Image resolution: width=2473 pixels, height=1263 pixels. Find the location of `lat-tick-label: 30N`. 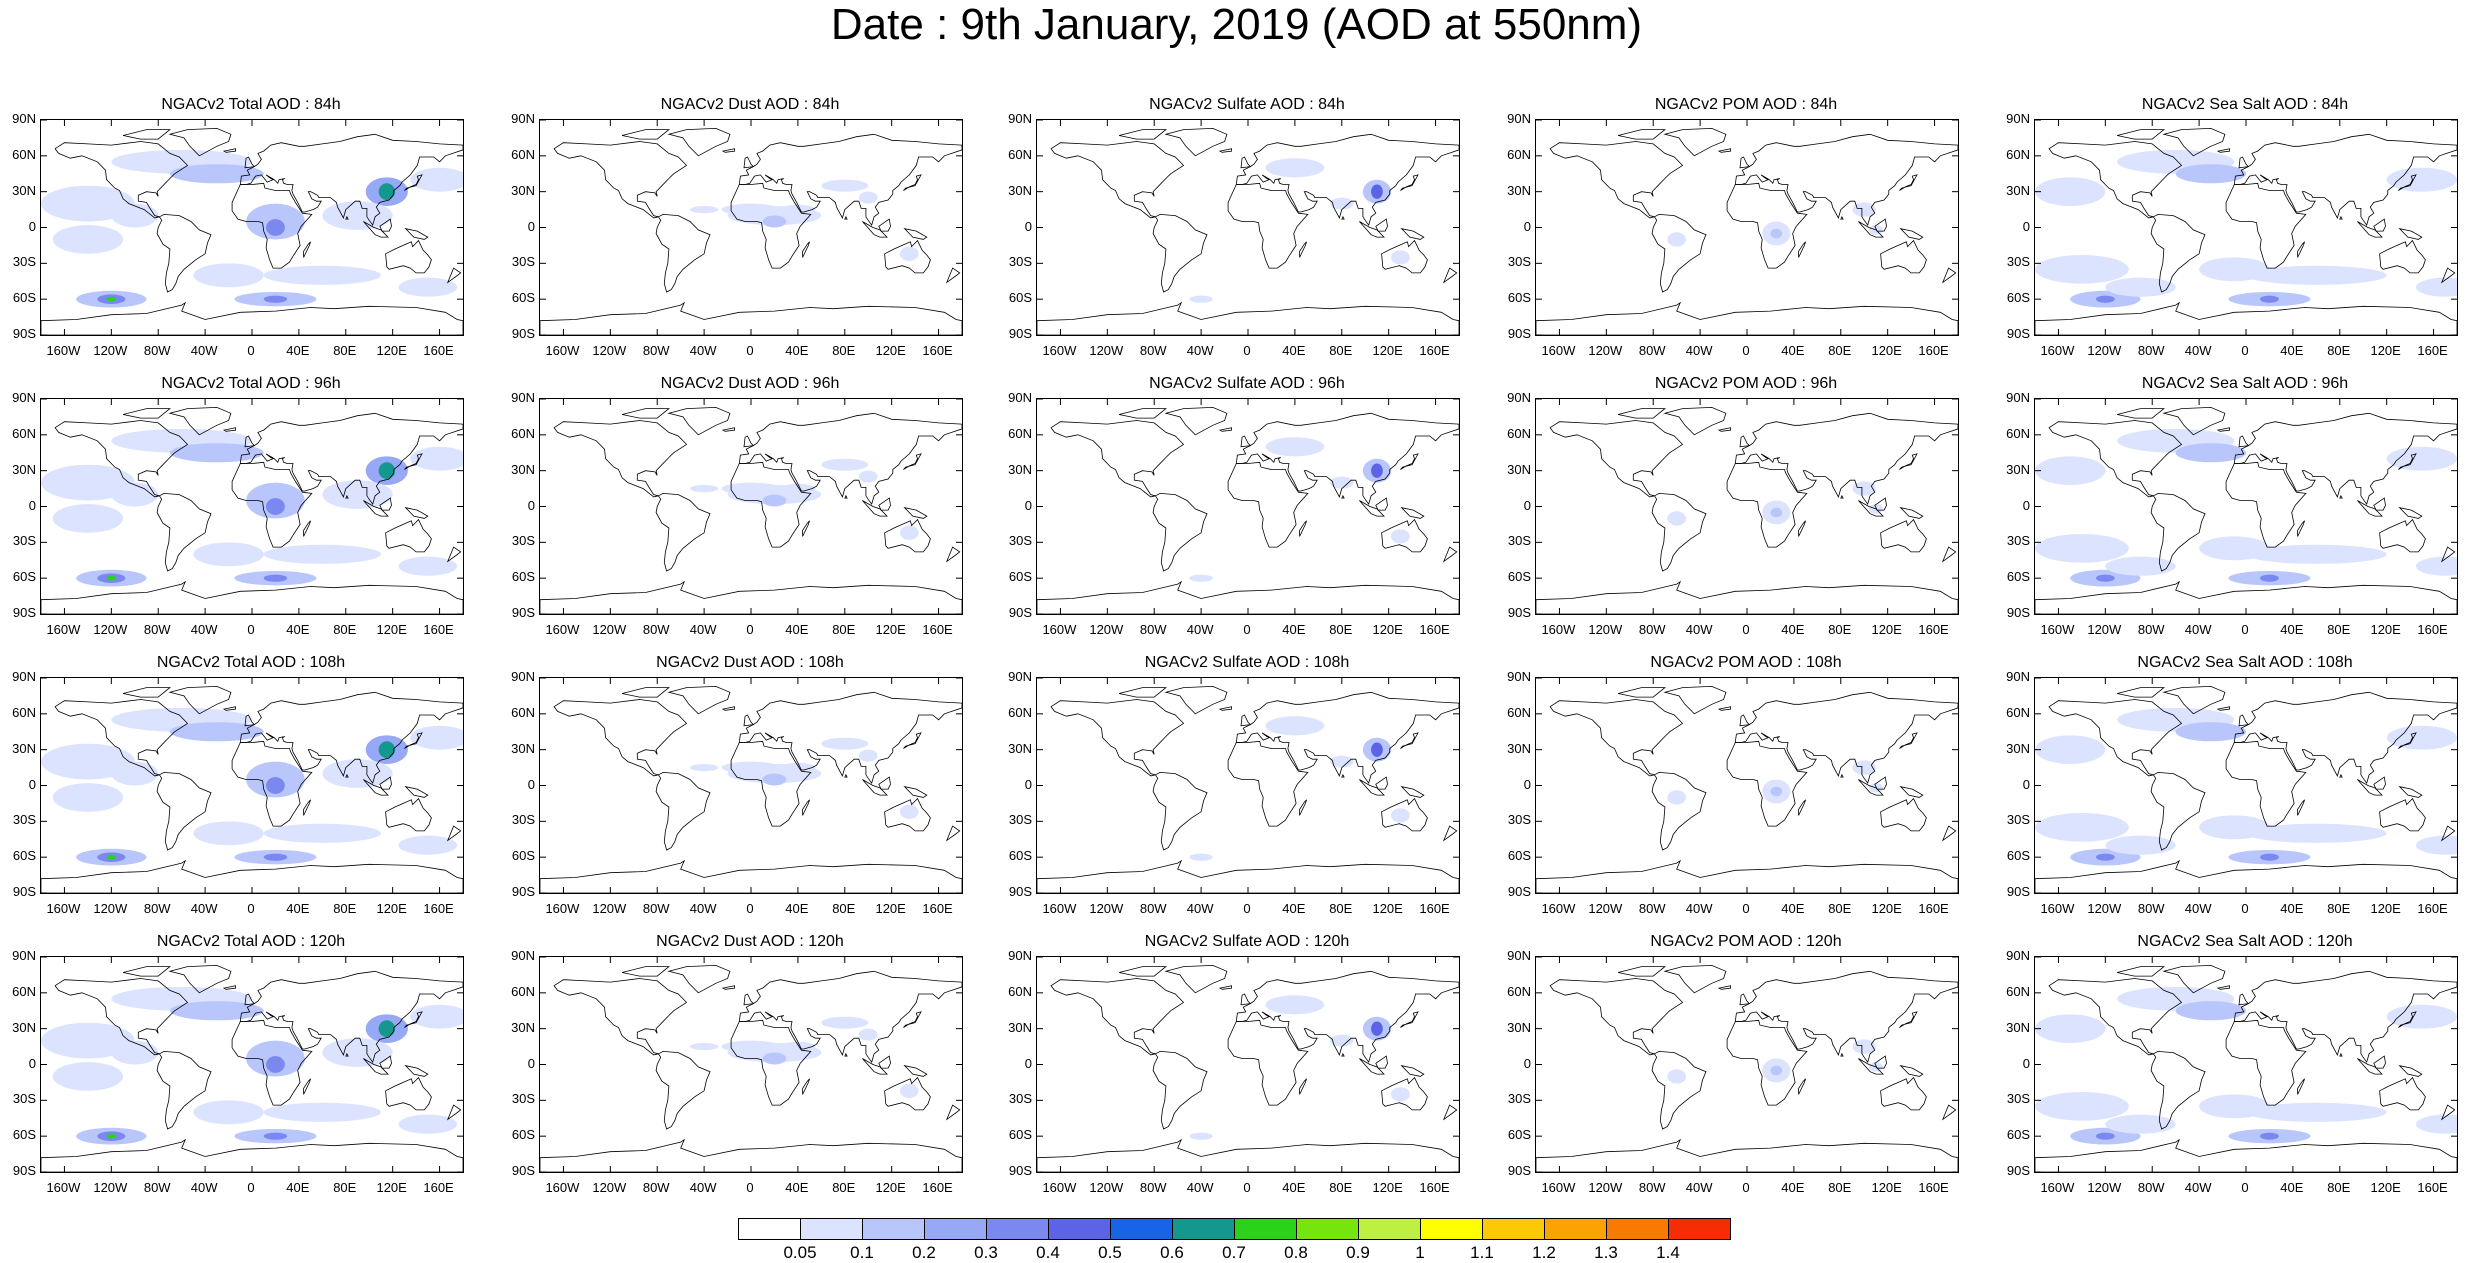

lat-tick-label: 30N is located at coordinates (24, 469).